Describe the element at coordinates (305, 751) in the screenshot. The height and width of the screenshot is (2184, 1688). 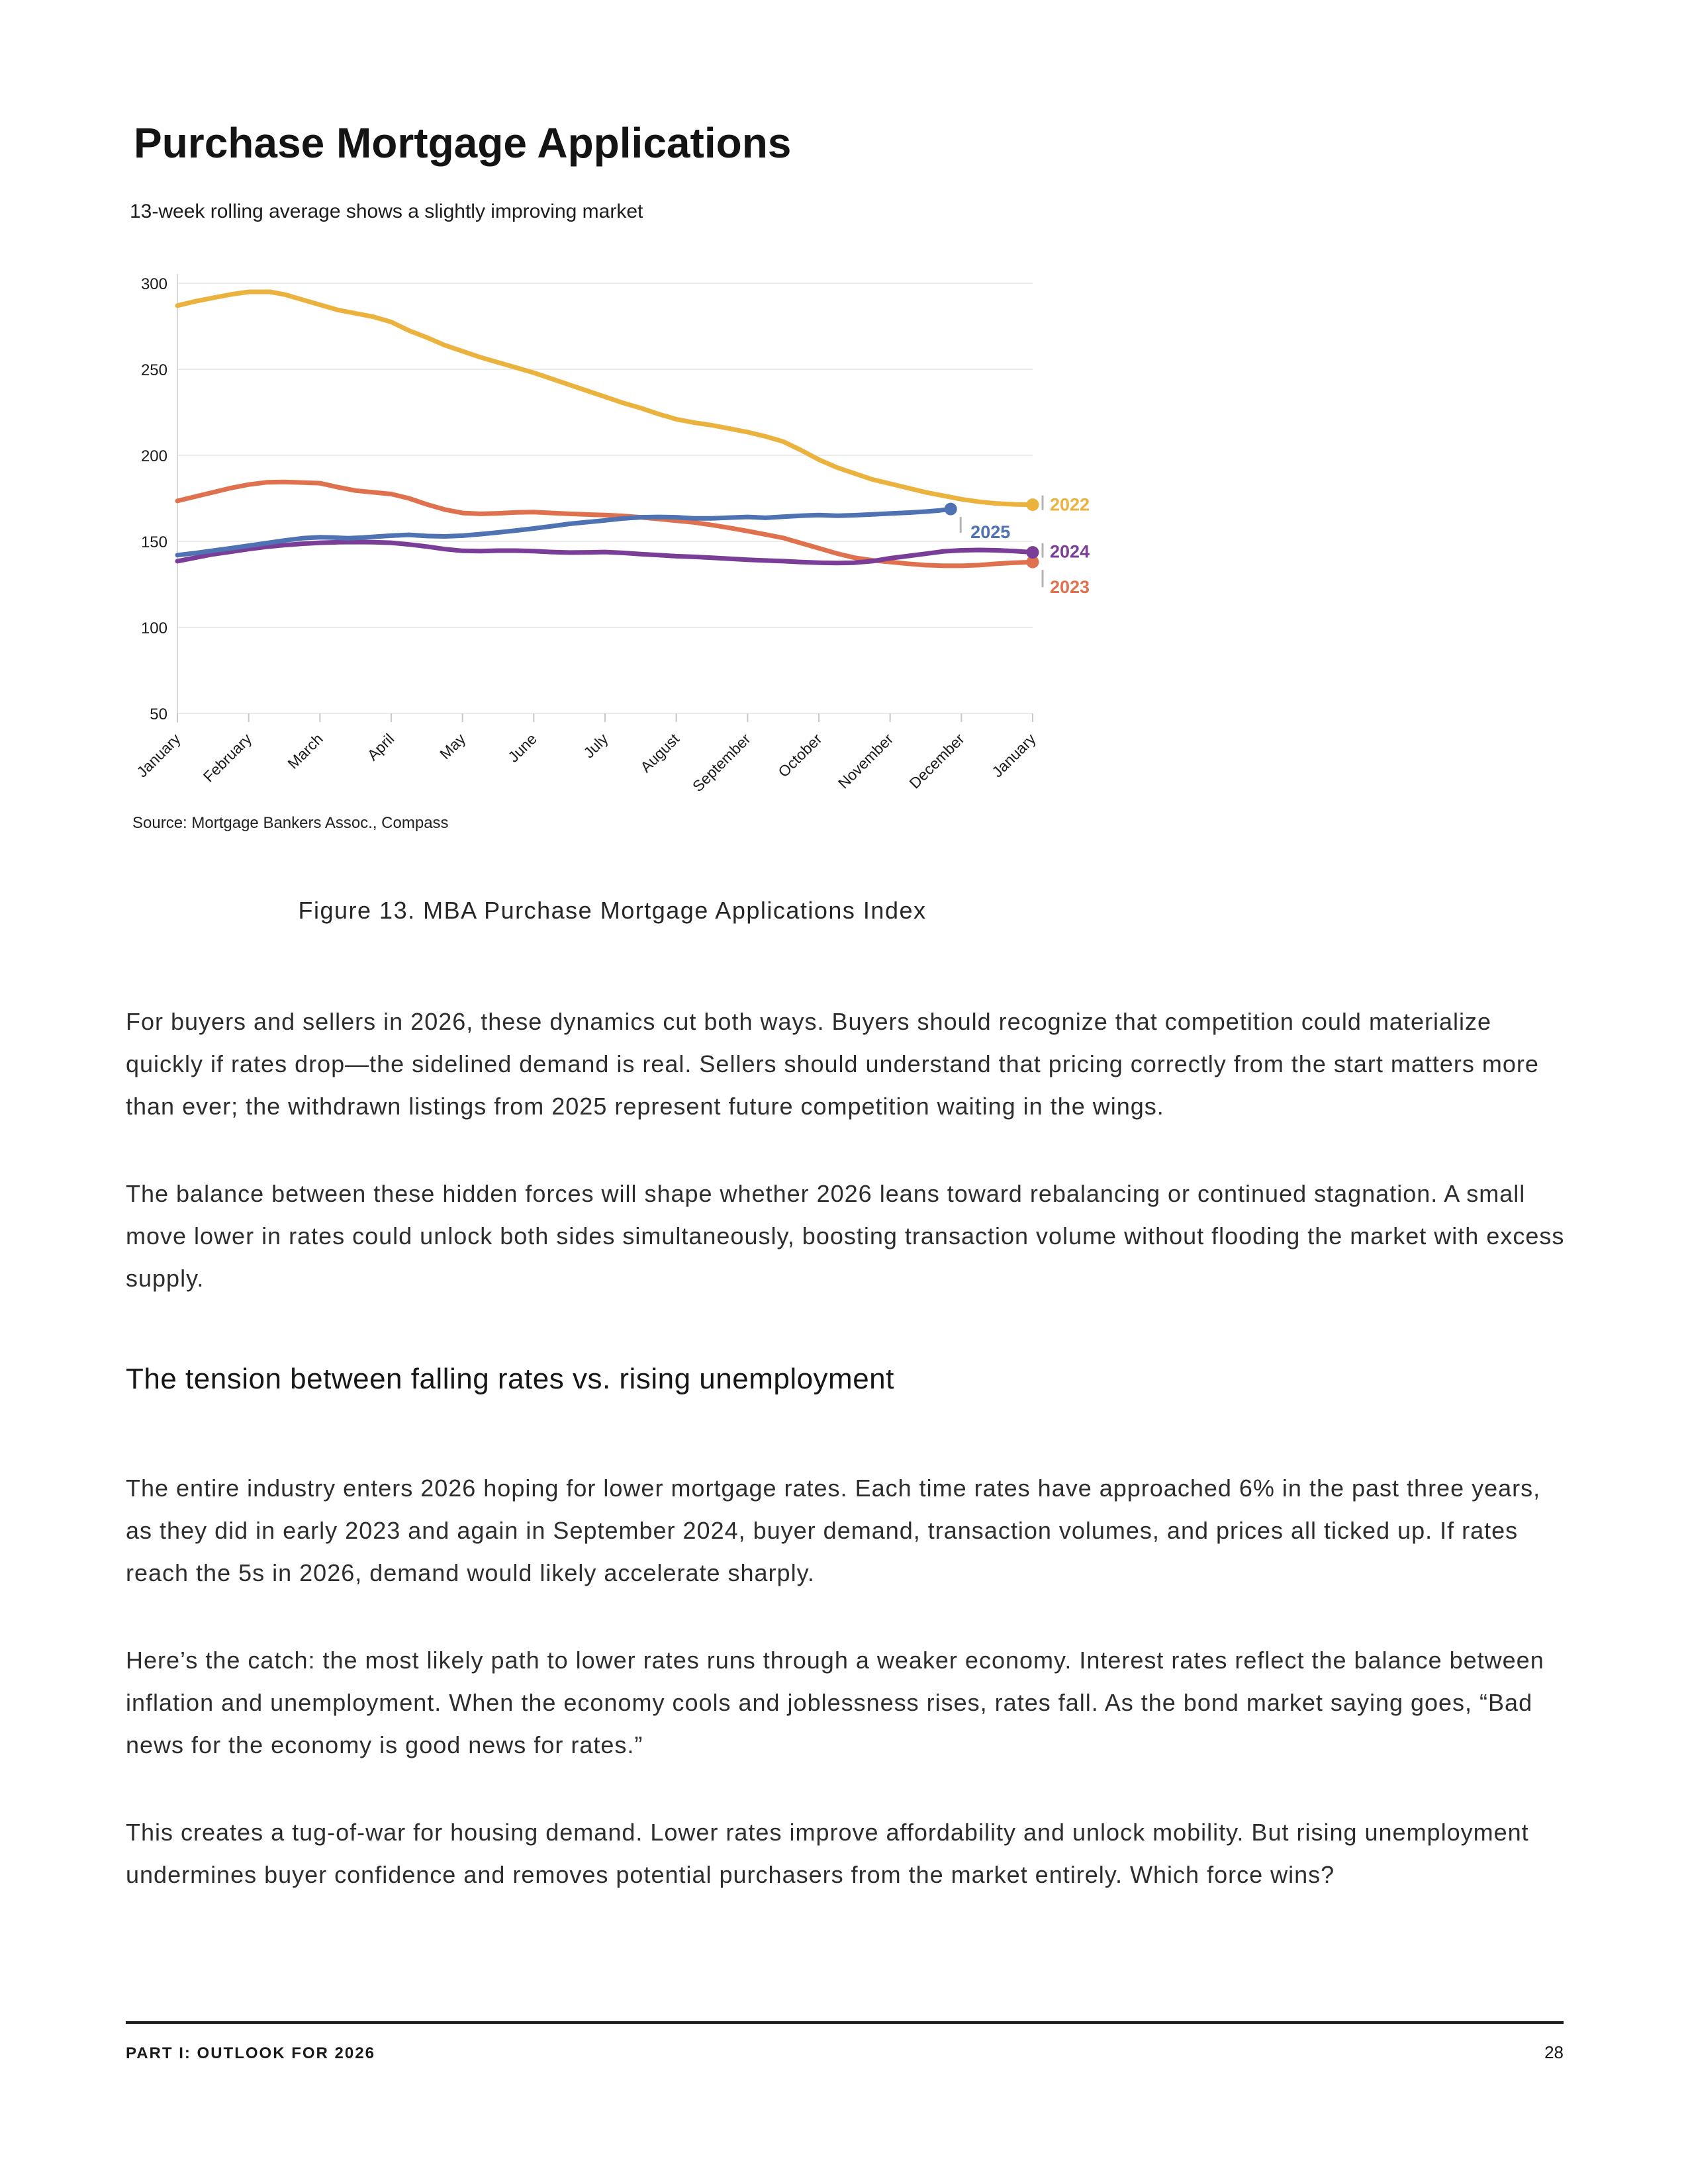
I see `x-tick-label: March` at that location.